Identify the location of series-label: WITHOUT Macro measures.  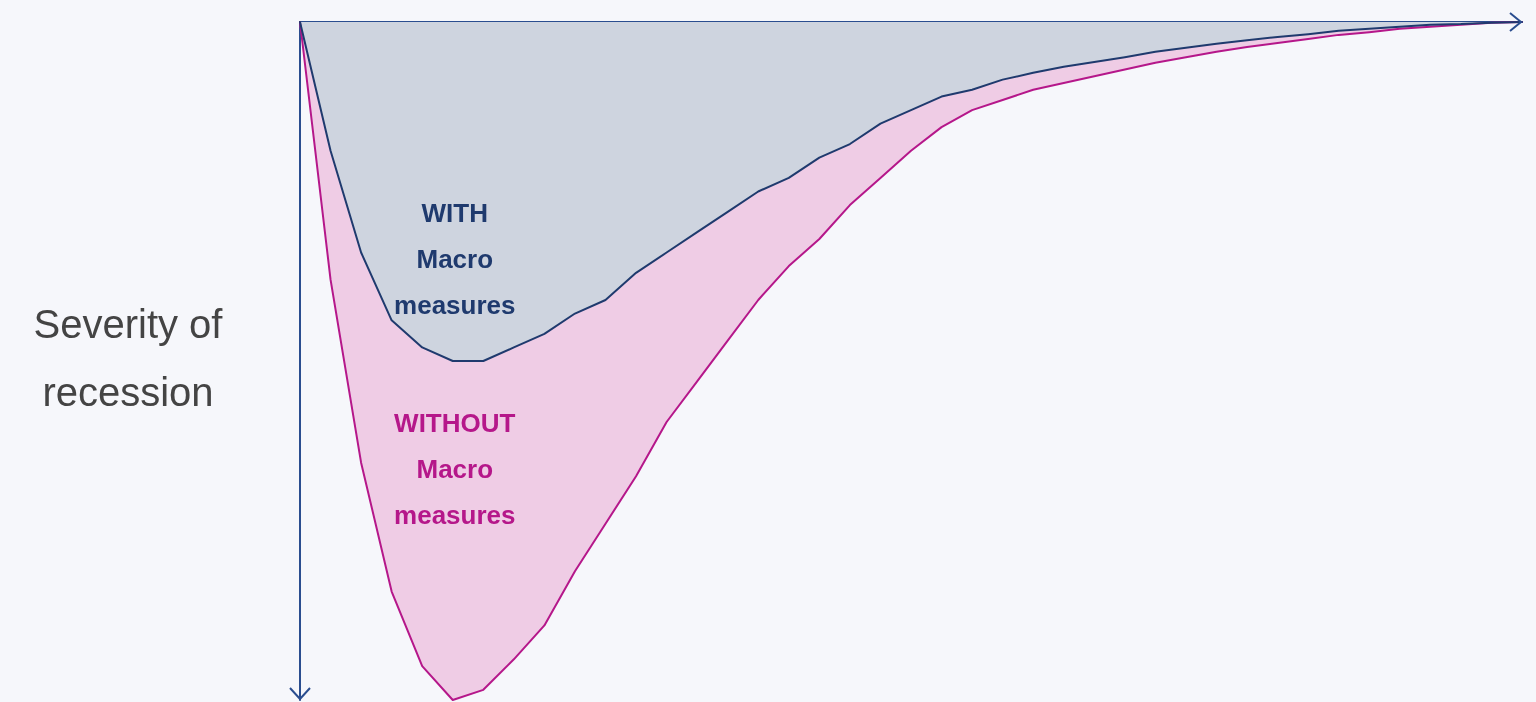
(455, 469).